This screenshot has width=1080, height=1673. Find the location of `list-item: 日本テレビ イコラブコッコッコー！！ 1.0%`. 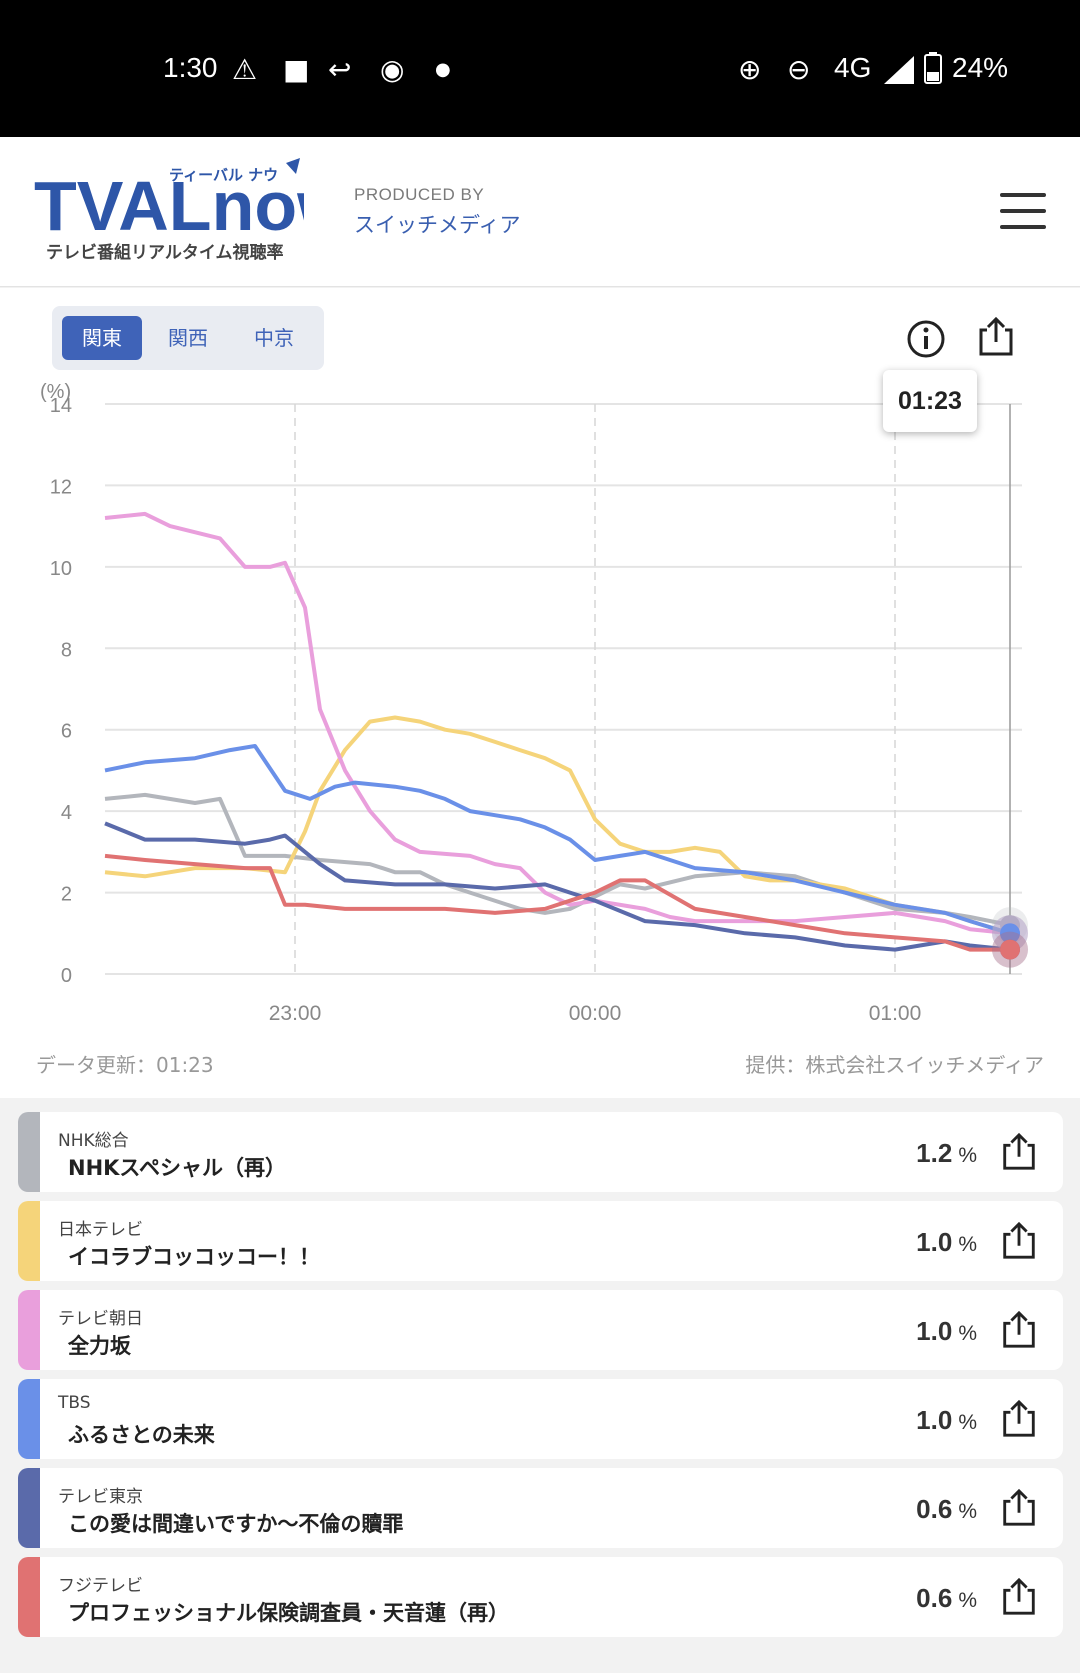

list-item: 日本テレビ イコラブコッコッコー！！ 1.0% is located at coordinates (540, 1241).